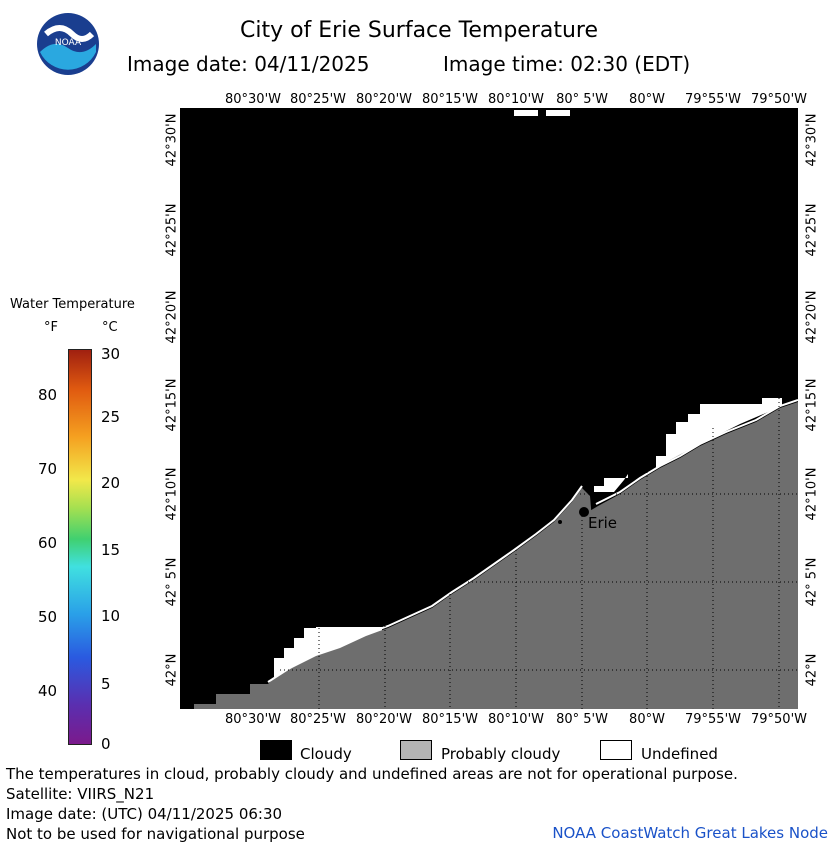 This screenshot has height=850, width=838. I want to click on lat-label-left: 42°10'N, so click(172, 494).